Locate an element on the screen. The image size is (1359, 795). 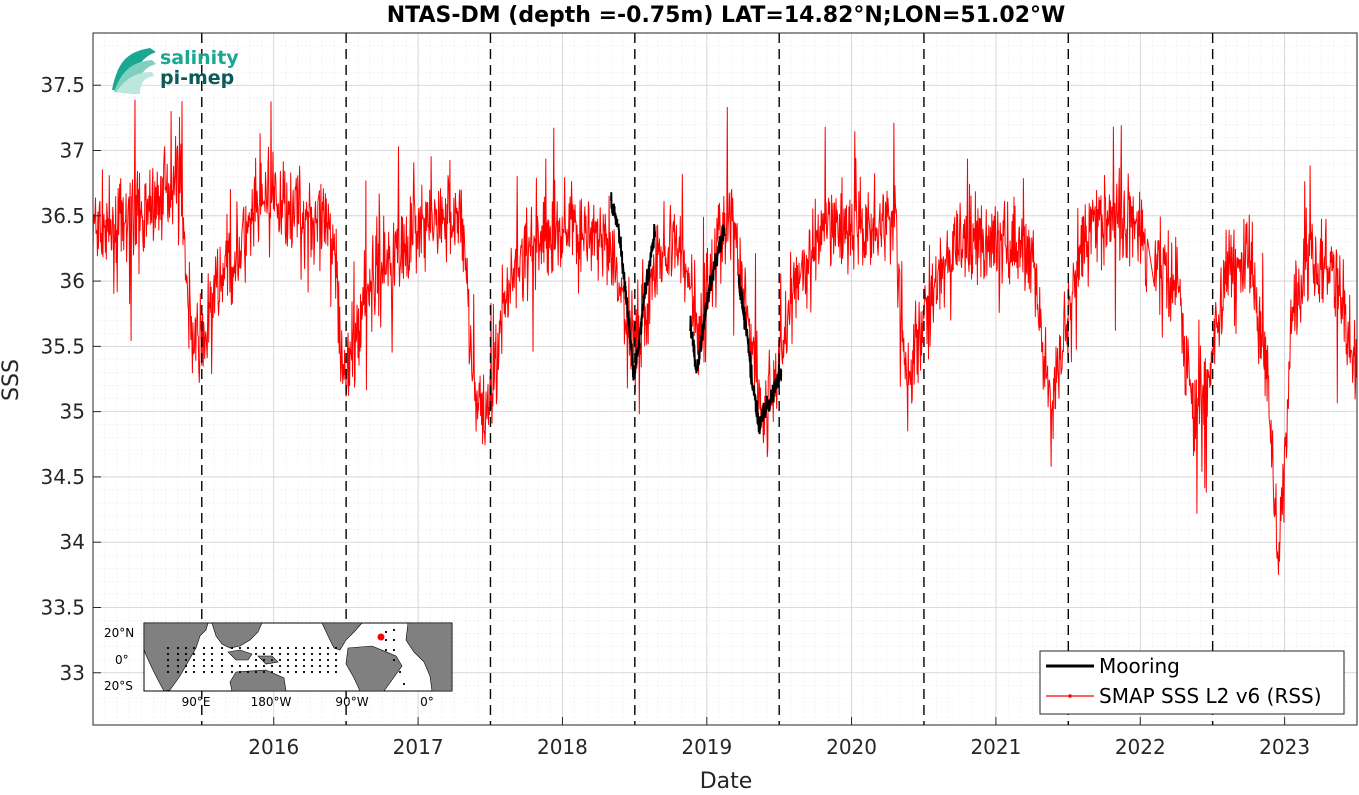
x-tick-label: 2017 is located at coordinates (418, 747).